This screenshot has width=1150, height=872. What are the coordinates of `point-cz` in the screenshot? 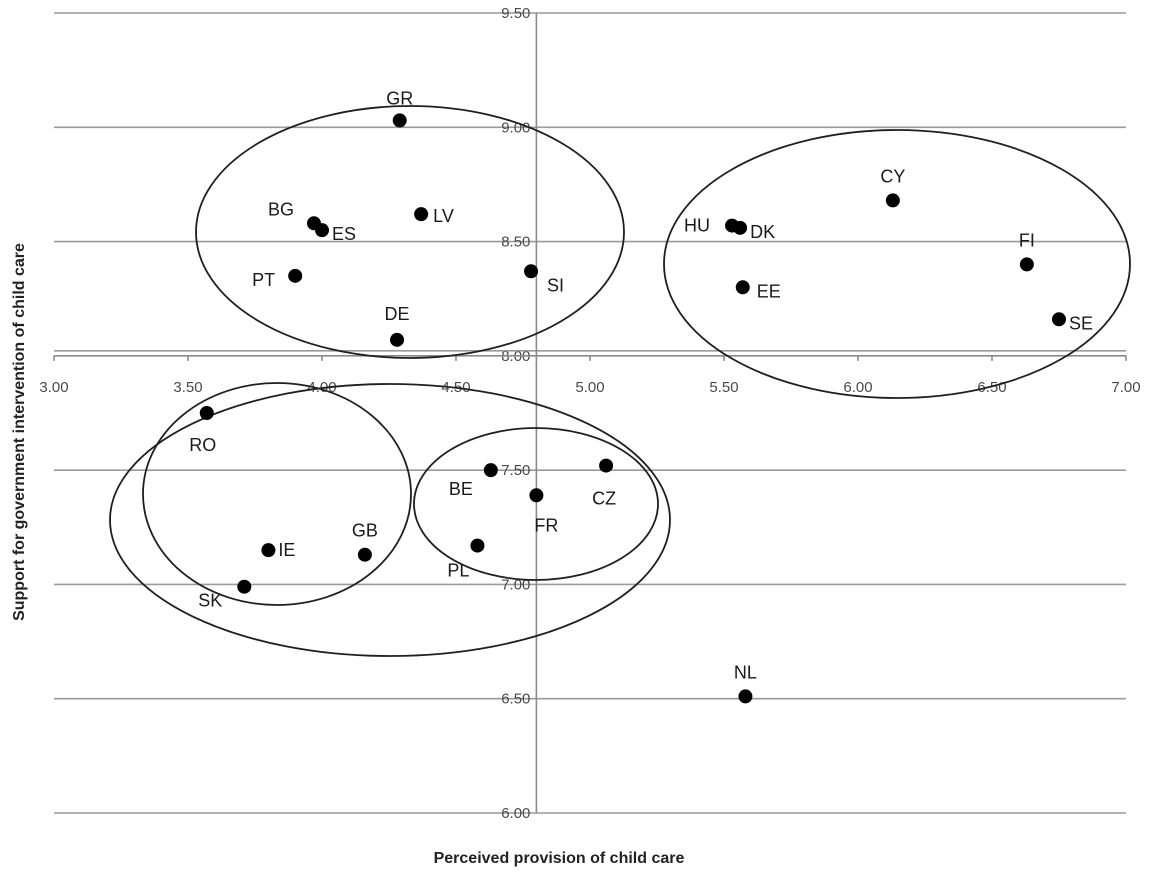 It's located at (606, 465).